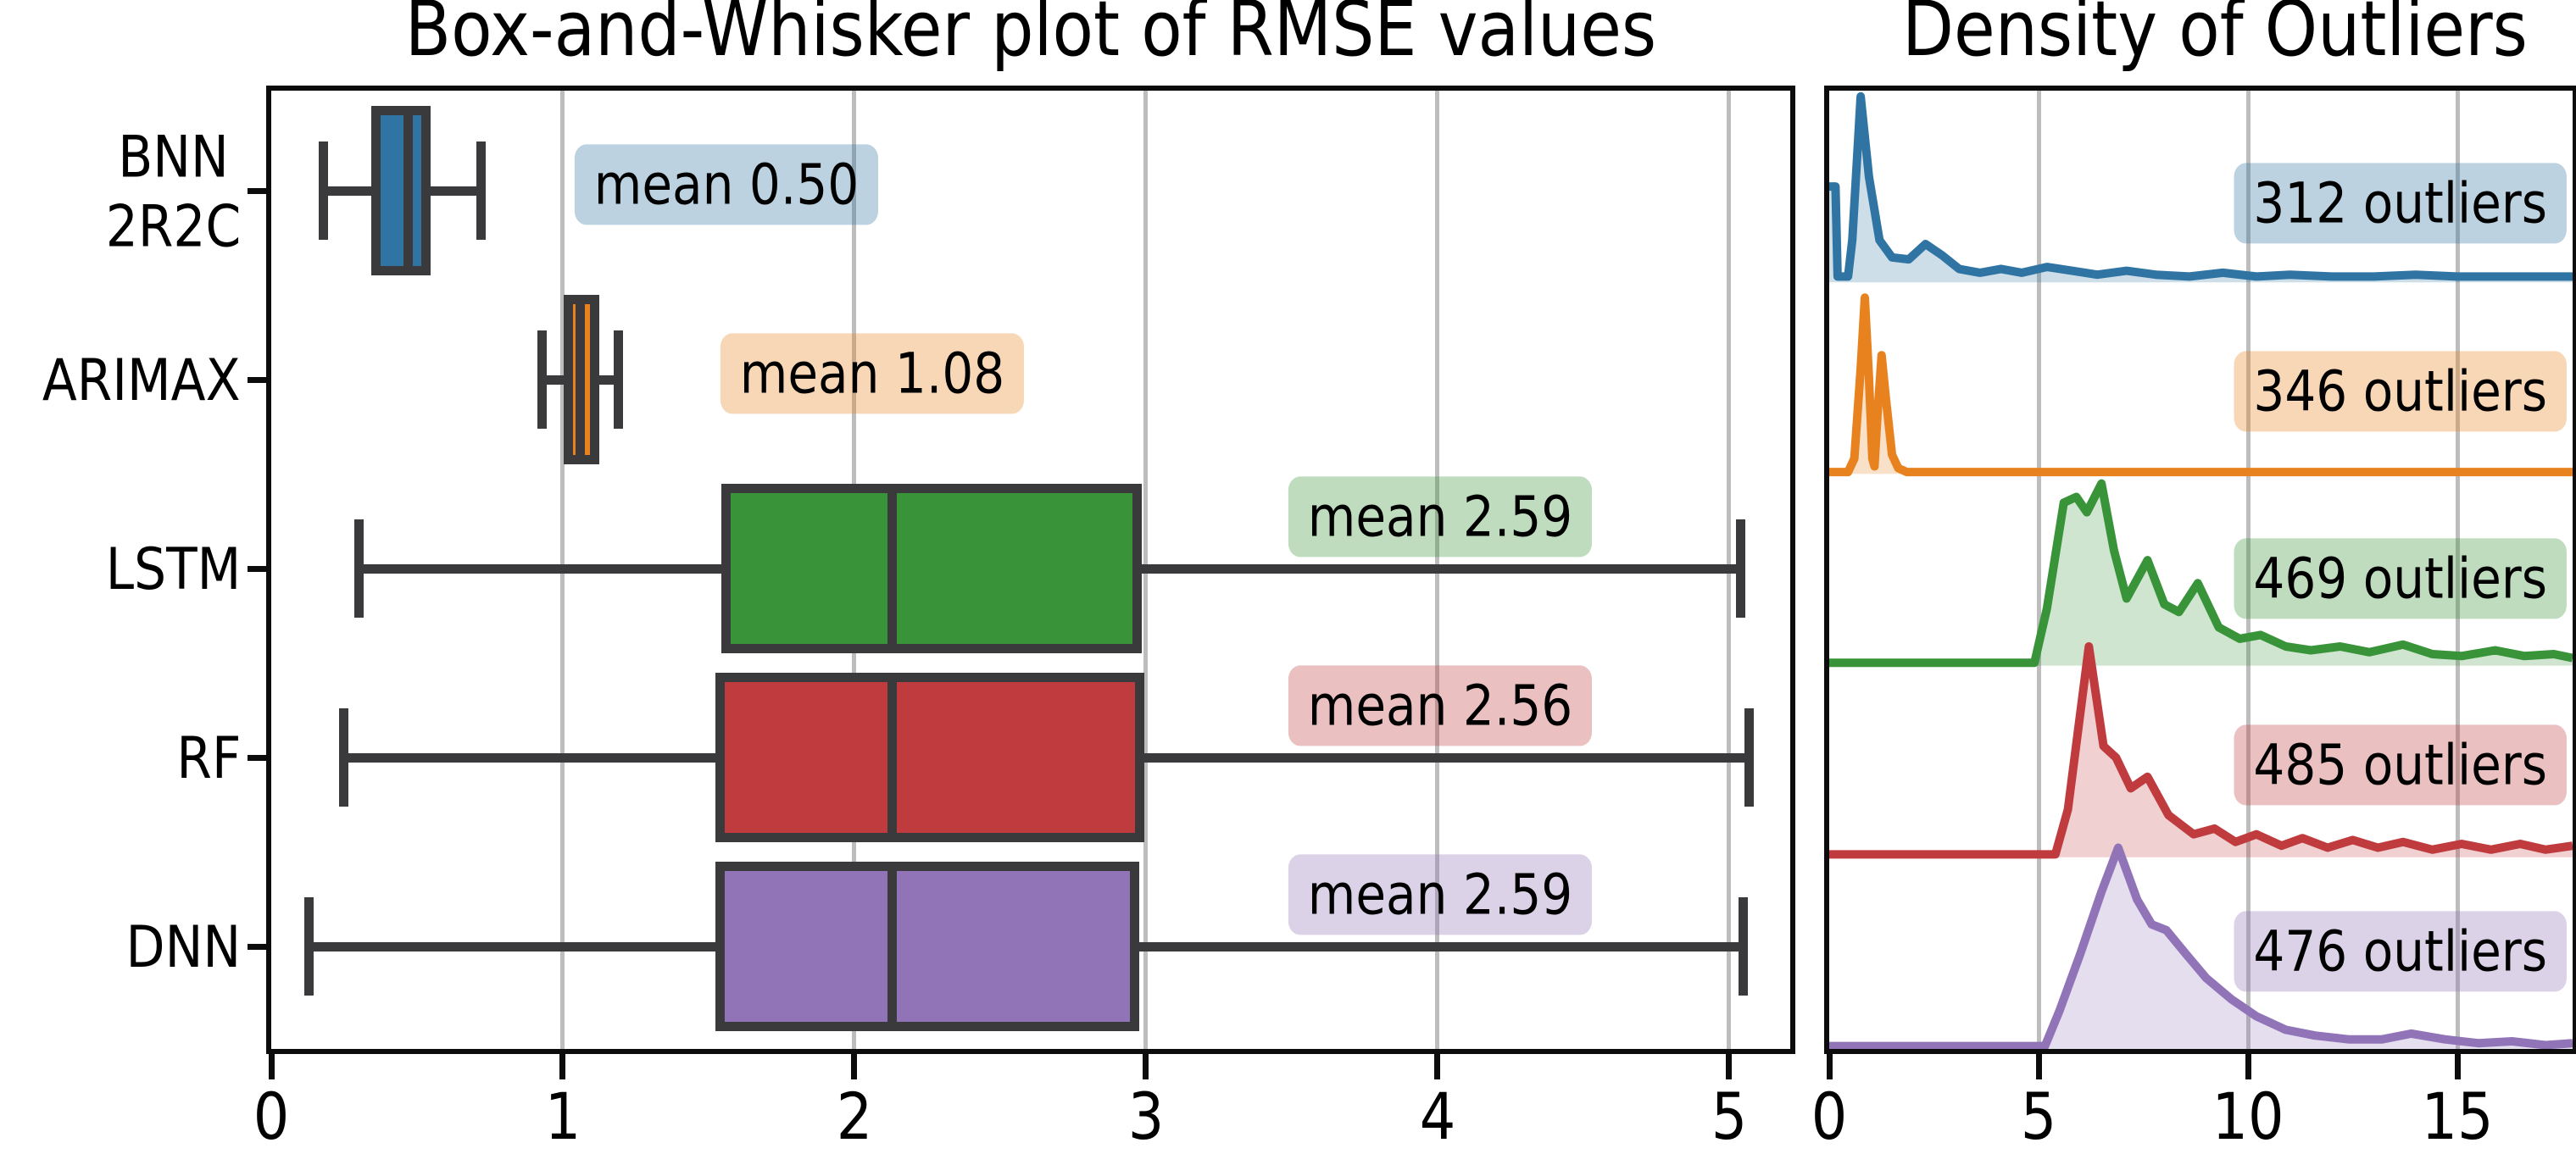 Image resolution: width=2576 pixels, height=1154 pixels. I want to click on y-axis-label-line: ARIMAX, so click(141, 381).